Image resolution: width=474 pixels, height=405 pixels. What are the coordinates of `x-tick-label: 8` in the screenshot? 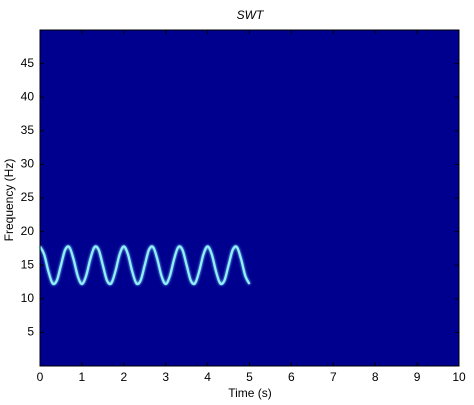 It's located at (375, 377).